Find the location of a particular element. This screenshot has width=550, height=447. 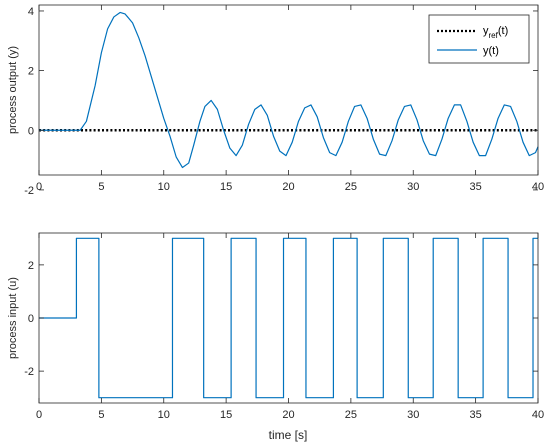

output-x-tick-label: 15 is located at coordinates (226, 187).